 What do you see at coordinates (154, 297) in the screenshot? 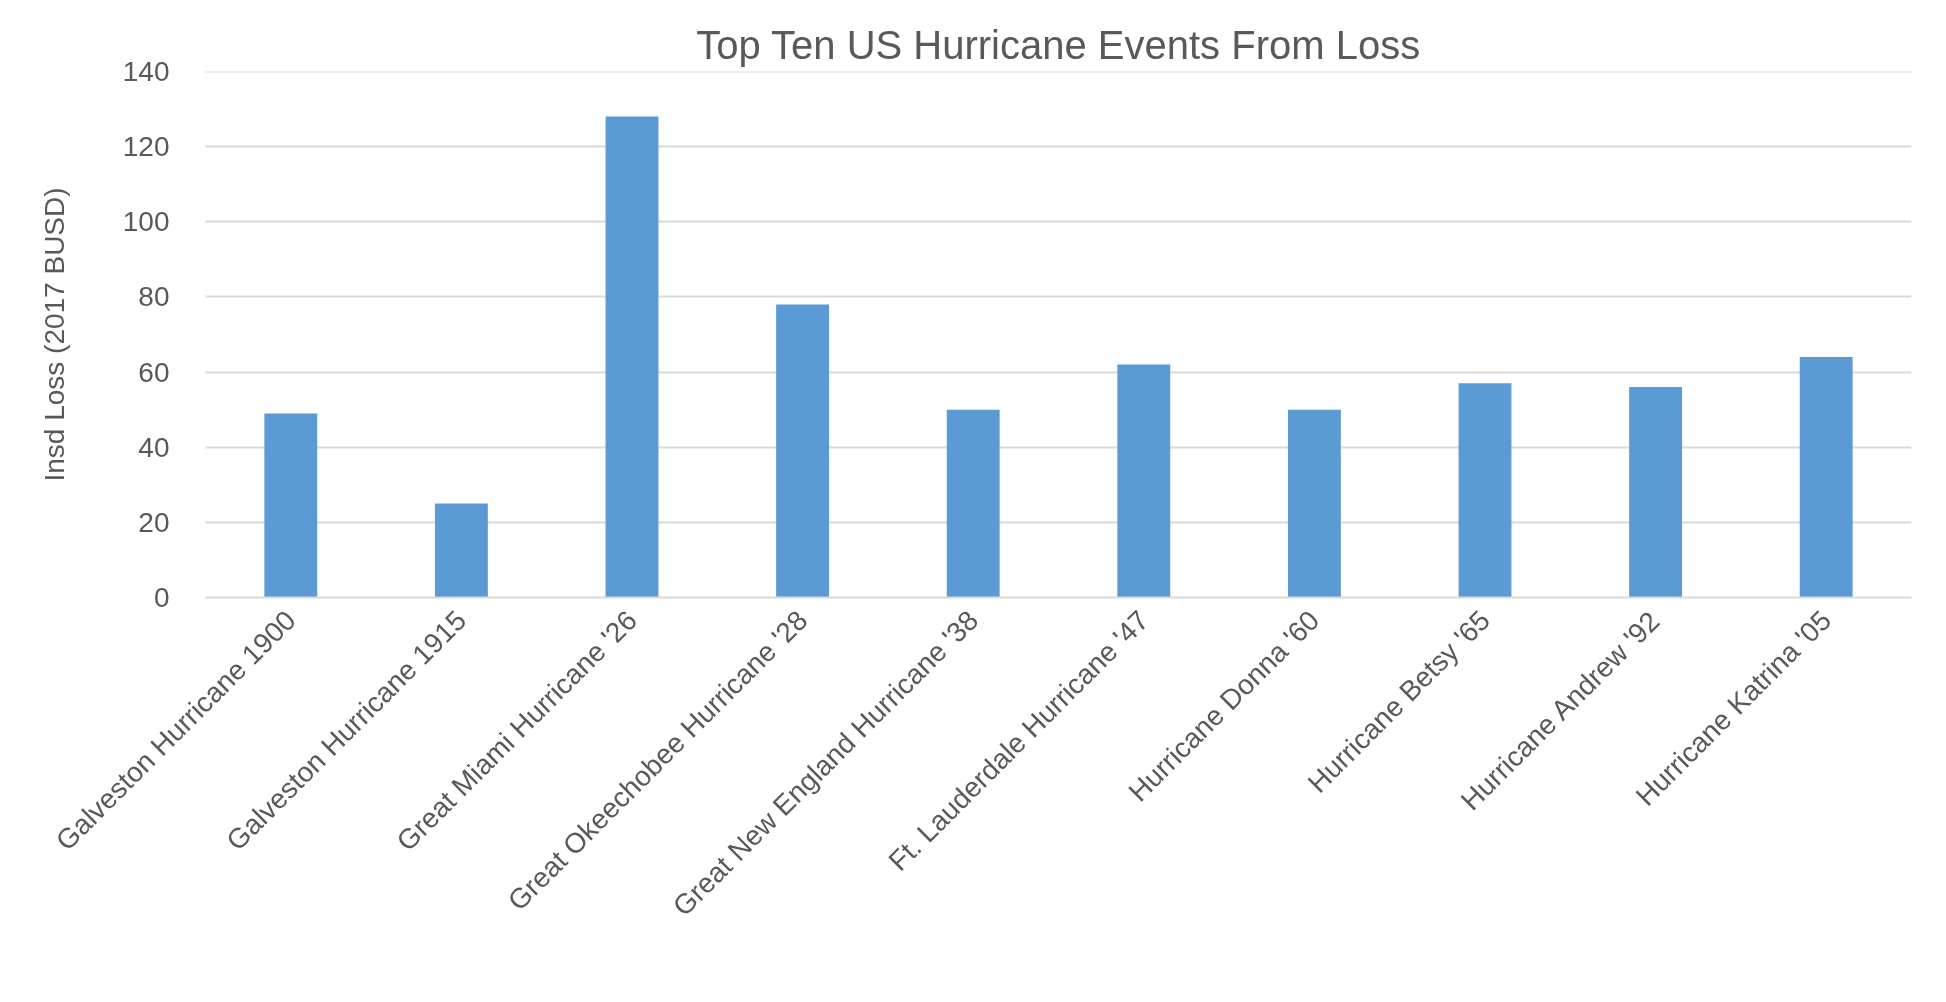
I see `y-tick-label: 80` at bounding box center [154, 297].